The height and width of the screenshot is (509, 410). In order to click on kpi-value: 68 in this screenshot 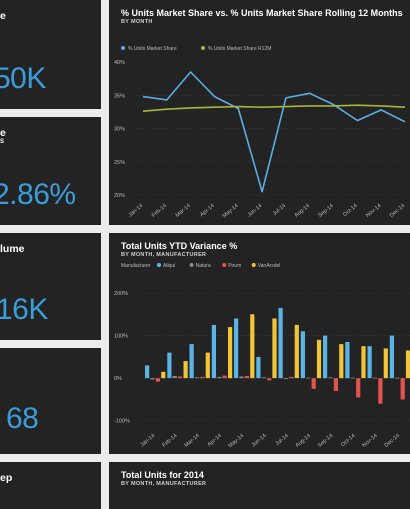, I will do `click(22, 418)`.